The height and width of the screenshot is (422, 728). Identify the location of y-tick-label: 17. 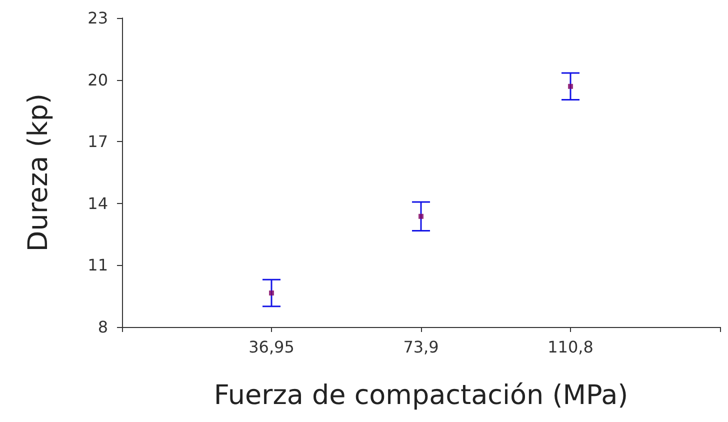
(98, 142).